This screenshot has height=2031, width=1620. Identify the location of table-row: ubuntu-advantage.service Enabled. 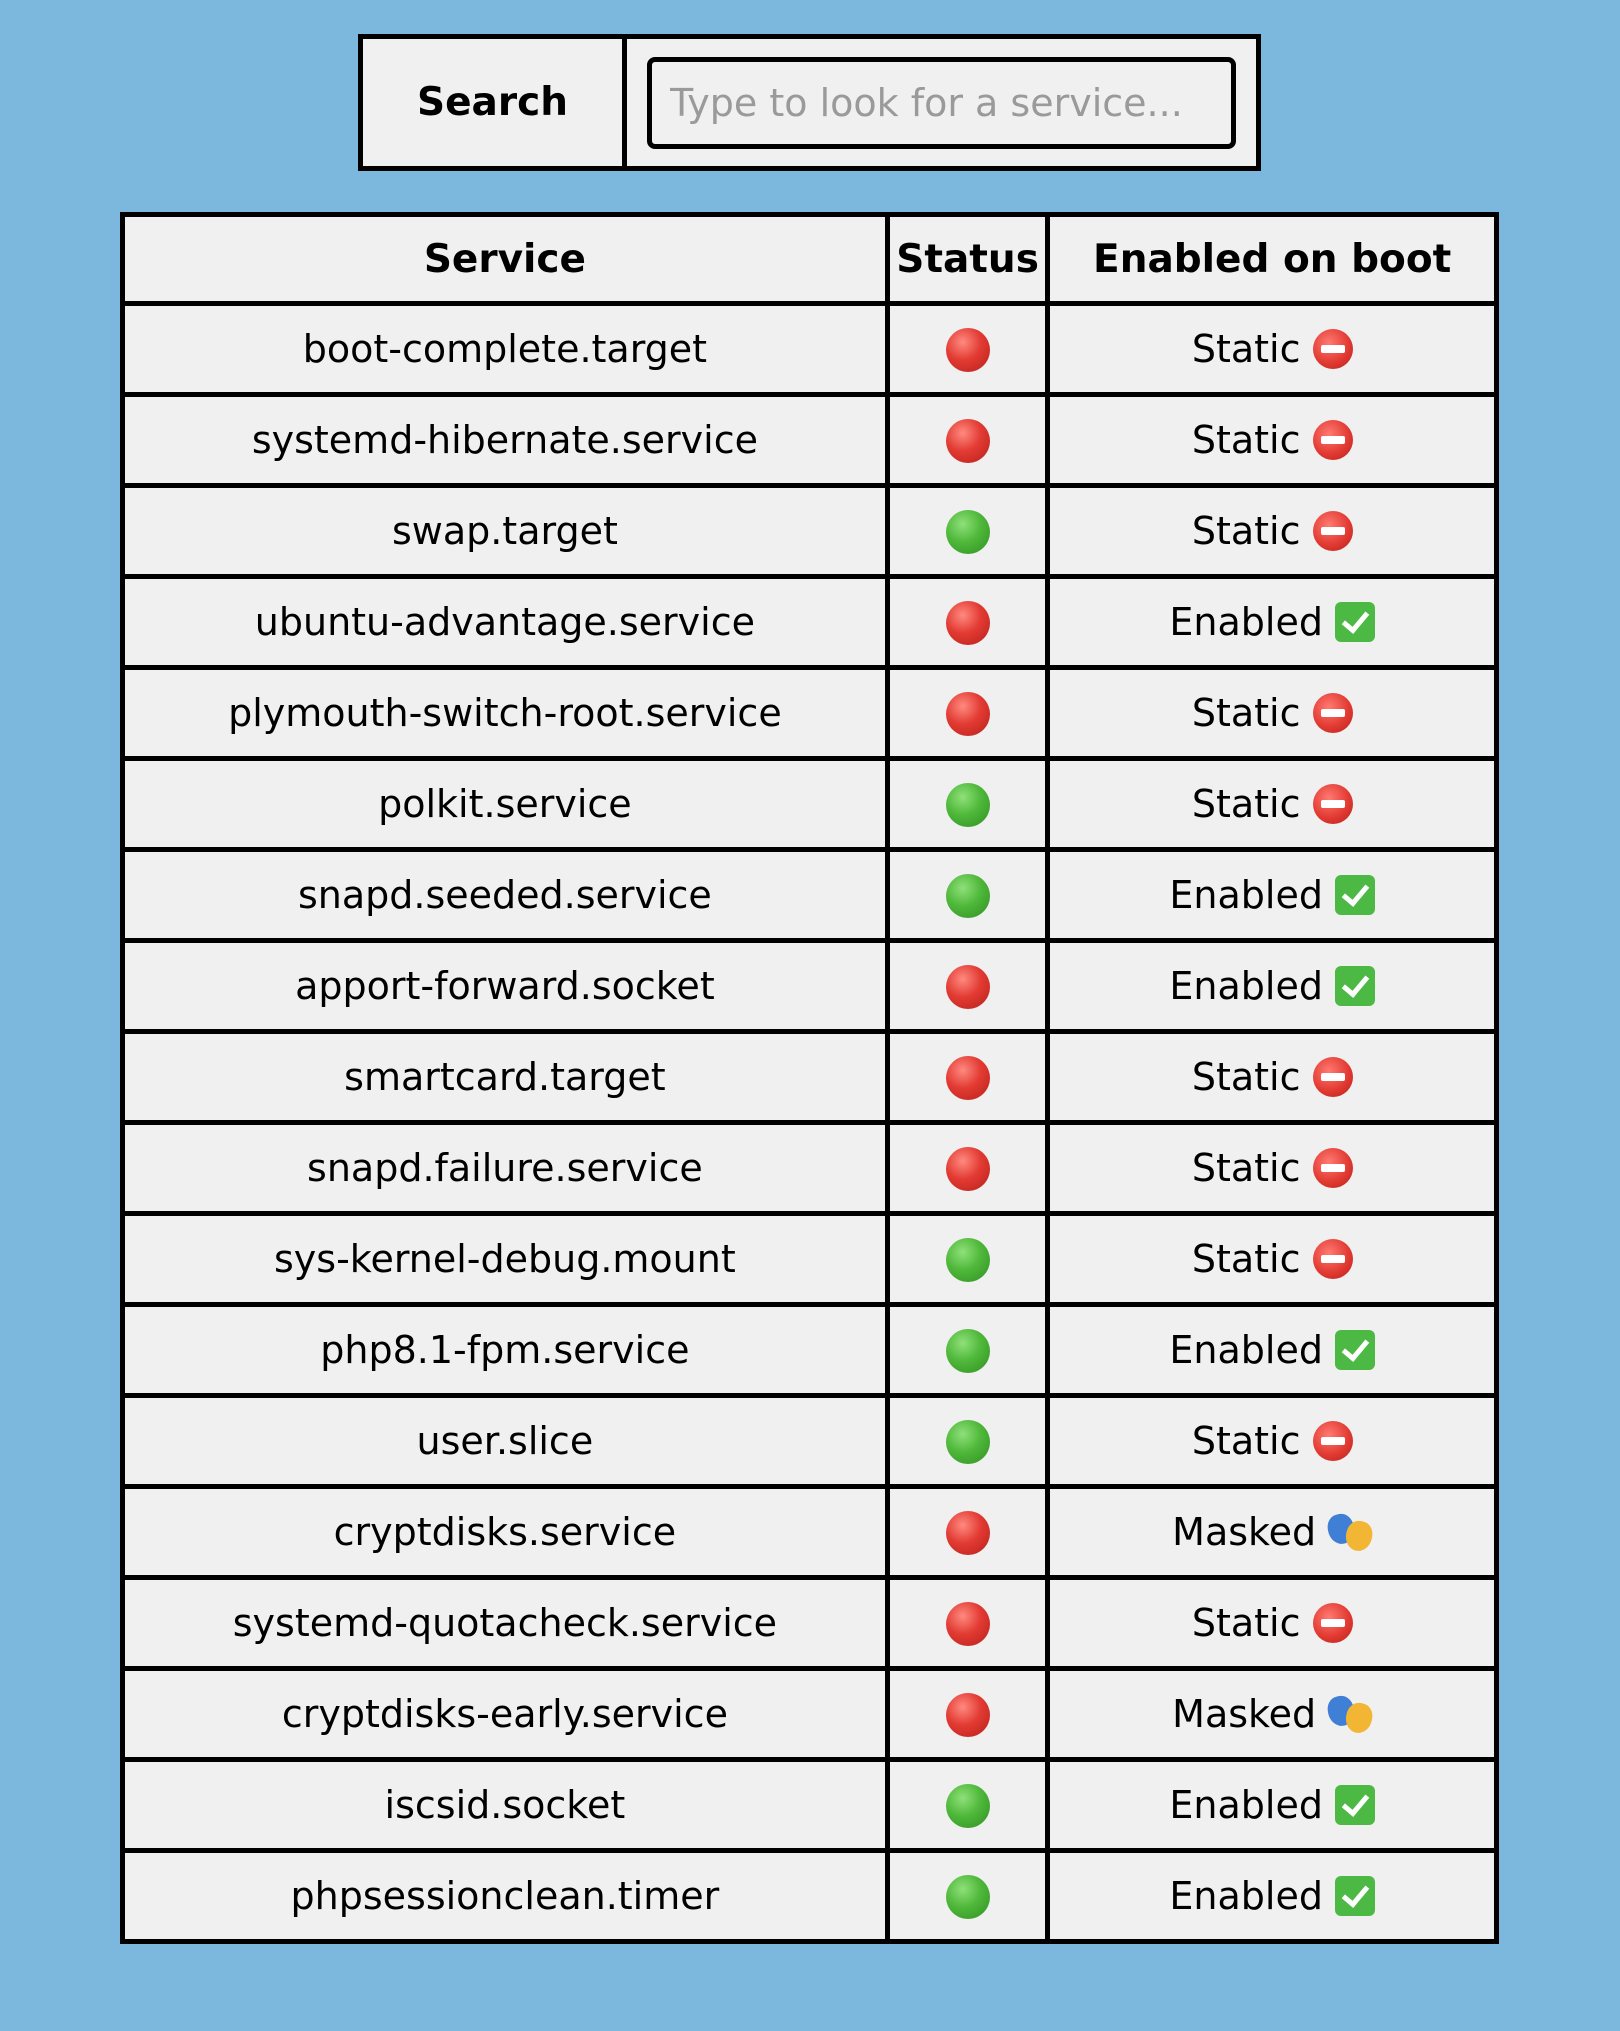
(809, 622).